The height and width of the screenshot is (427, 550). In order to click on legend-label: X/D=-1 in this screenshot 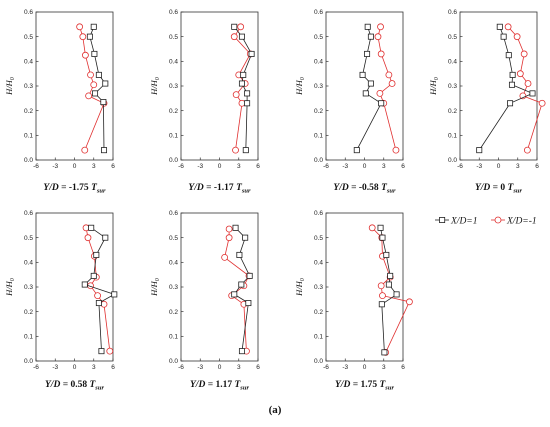, I will do `click(521, 221)`.